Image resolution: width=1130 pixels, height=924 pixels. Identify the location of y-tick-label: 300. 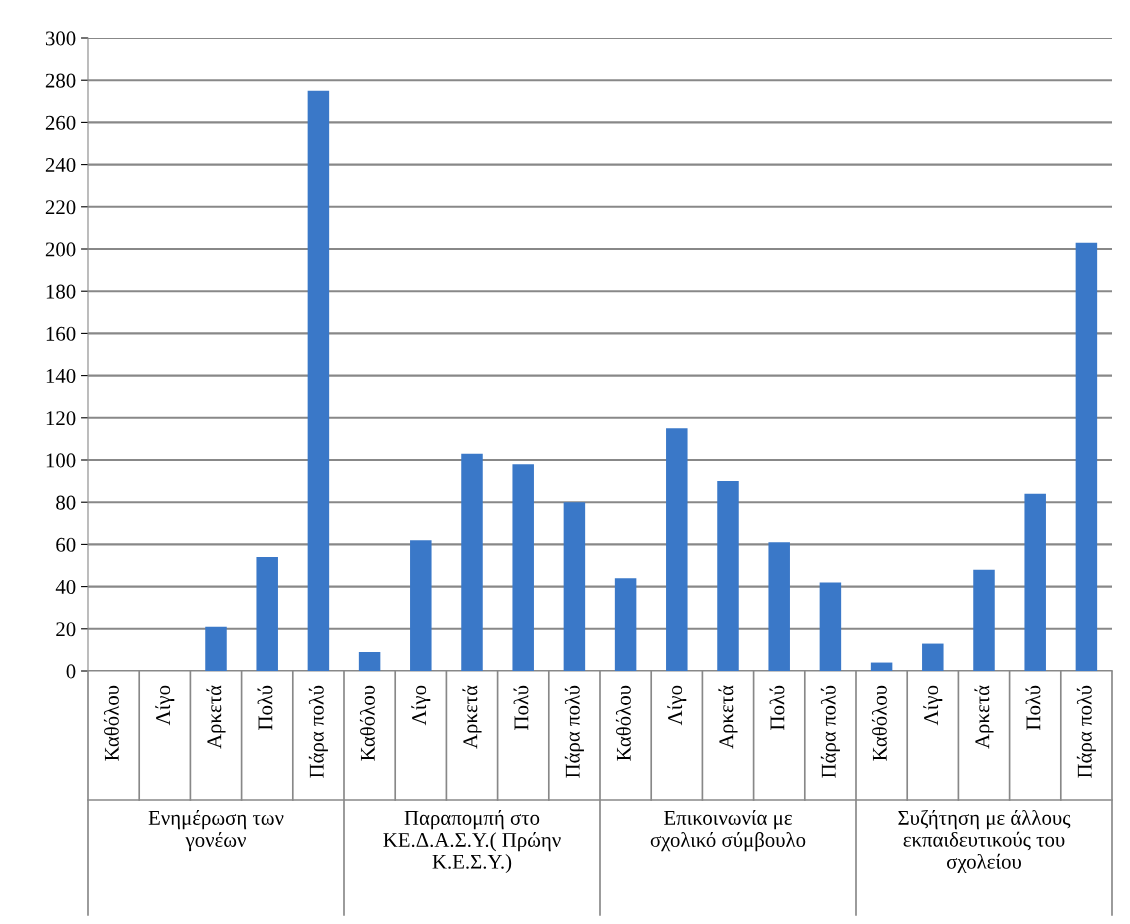
(60, 38).